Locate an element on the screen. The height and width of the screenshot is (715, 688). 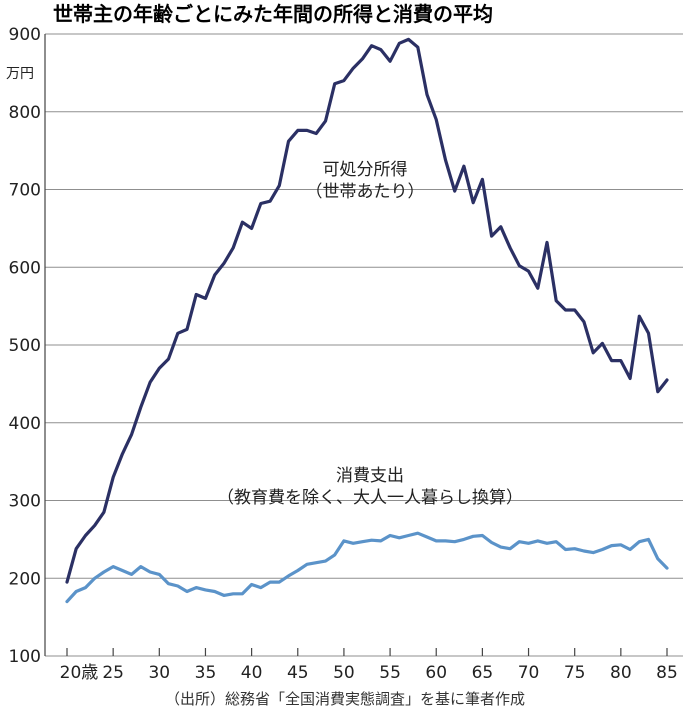
series-label-income-line1: 可処分所得 is located at coordinates (365, 170).